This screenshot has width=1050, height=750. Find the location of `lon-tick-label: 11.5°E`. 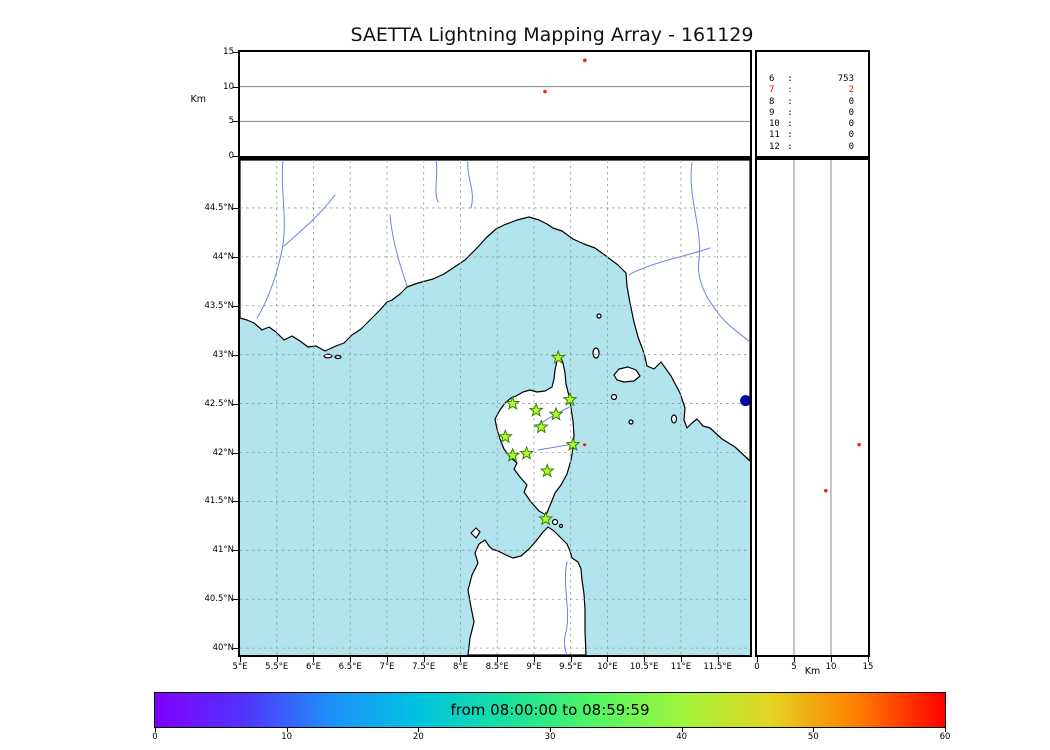

lon-tick-label: 11.5°E is located at coordinates (717, 667).